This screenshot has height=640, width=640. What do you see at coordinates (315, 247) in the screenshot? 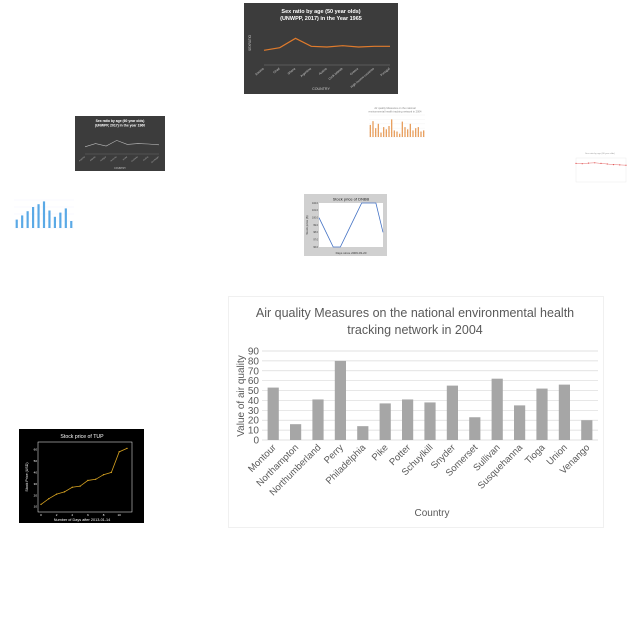
I see `y-tick-label: 96.0` at bounding box center [315, 247].